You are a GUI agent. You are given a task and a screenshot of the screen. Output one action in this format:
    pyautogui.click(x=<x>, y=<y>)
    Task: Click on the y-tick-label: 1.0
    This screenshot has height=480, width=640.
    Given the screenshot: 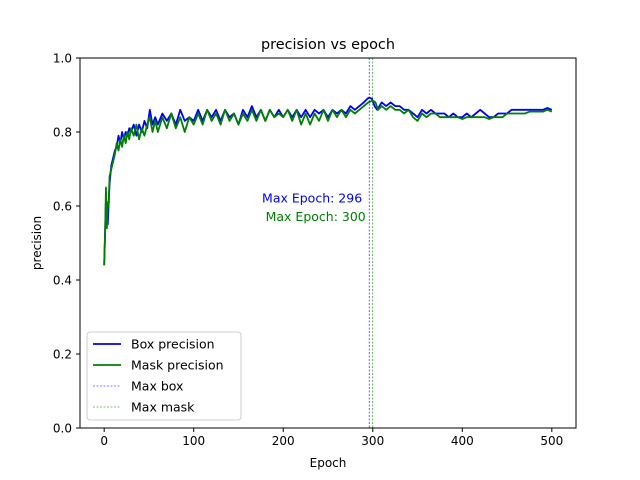 What is the action you would take?
    pyautogui.click(x=62, y=59)
    